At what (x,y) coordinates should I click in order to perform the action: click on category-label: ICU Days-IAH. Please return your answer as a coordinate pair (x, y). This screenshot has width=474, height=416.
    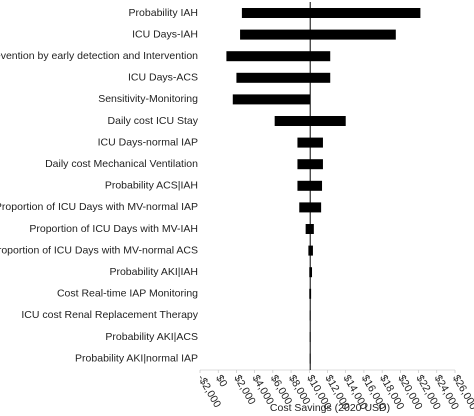
    Looking at the image, I should click on (165, 34).